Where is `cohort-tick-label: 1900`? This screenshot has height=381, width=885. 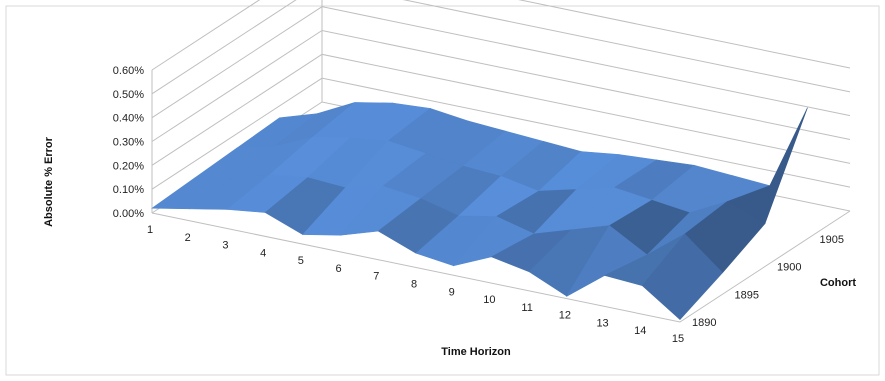 cohort-tick-label: 1900 is located at coordinates (789, 268).